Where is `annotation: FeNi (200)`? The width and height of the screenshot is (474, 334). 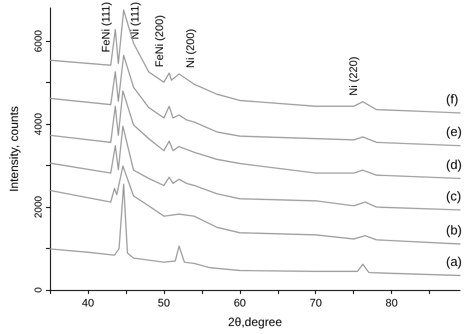 annotation: FeNi (200) is located at coordinates (160, 41).